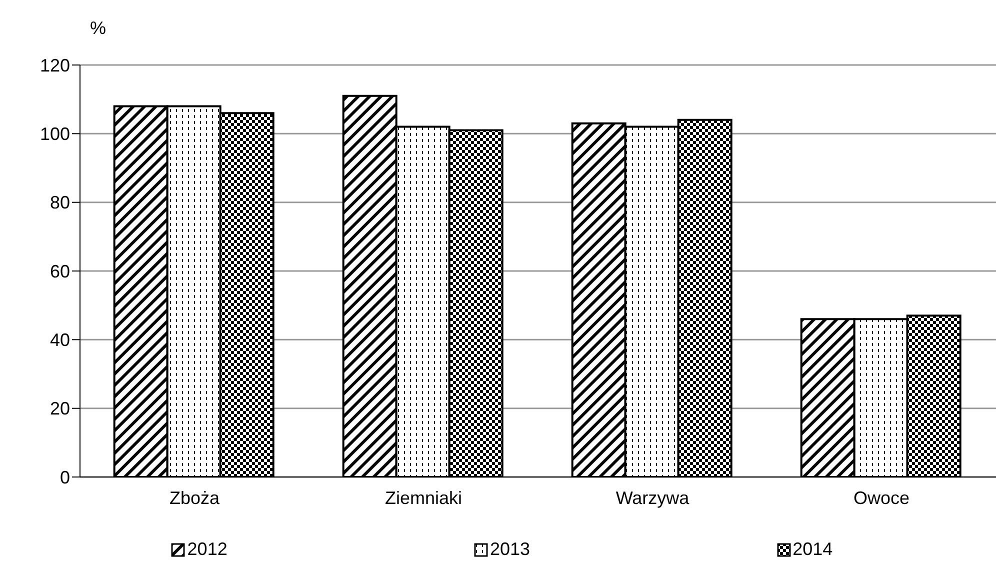 This screenshot has height=570, width=996. What do you see at coordinates (65, 477) in the screenshot?
I see `y-tick-label: 0` at bounding box center [65, 477].